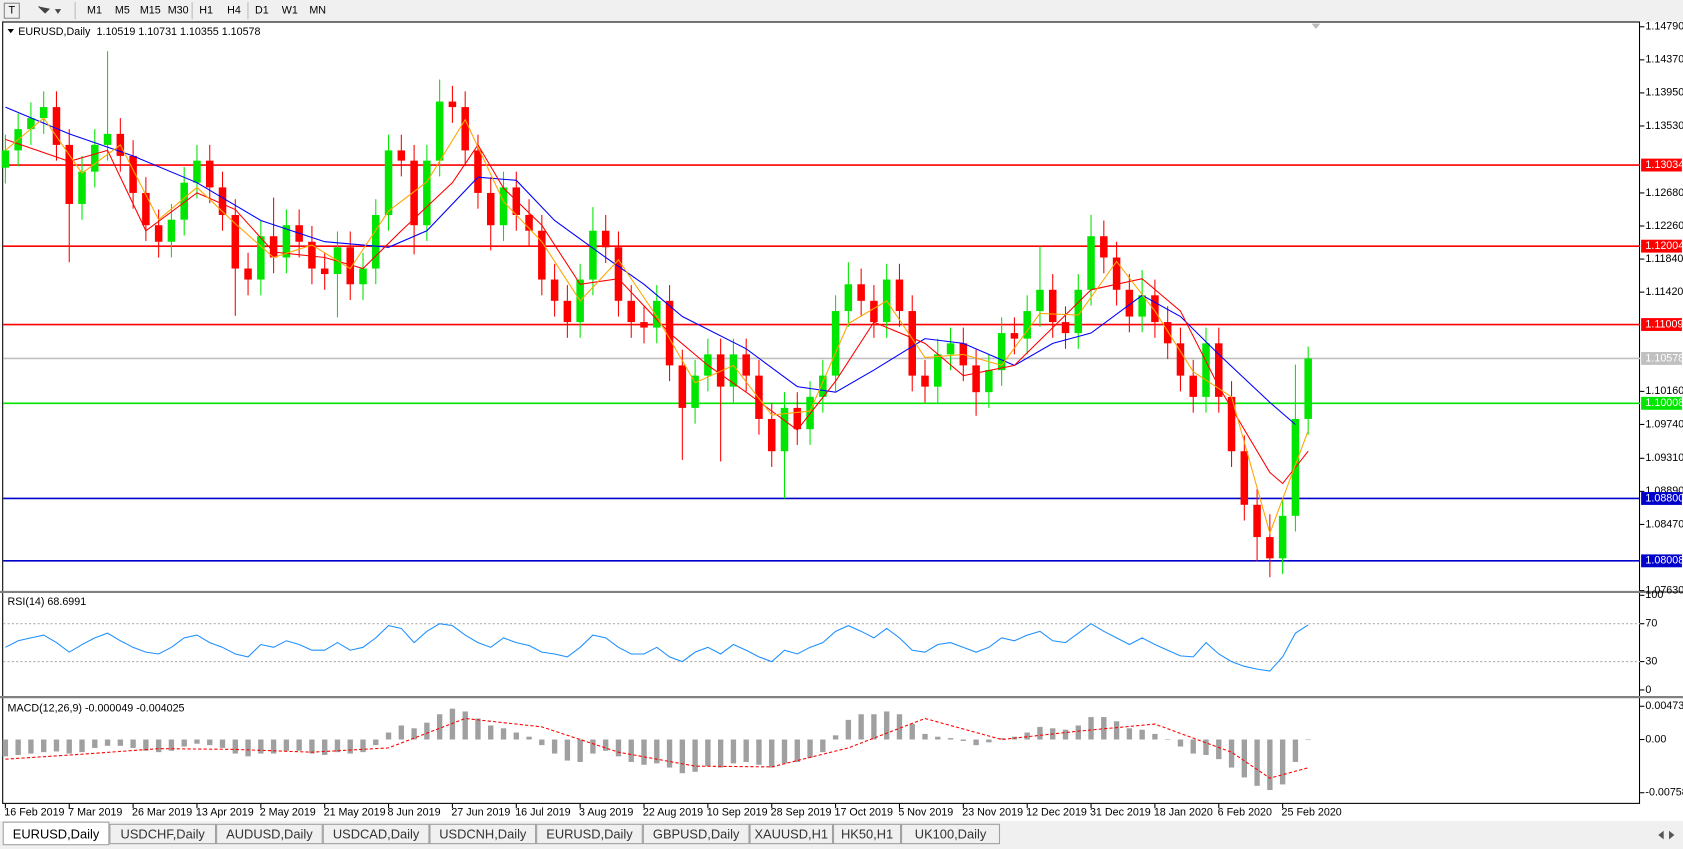 Image resolution: width=1683 pixels, height=849 pixels. Describe the element at coordinates (157, 32) in the screenshot. I see `high-price: 1.10731` at that location.